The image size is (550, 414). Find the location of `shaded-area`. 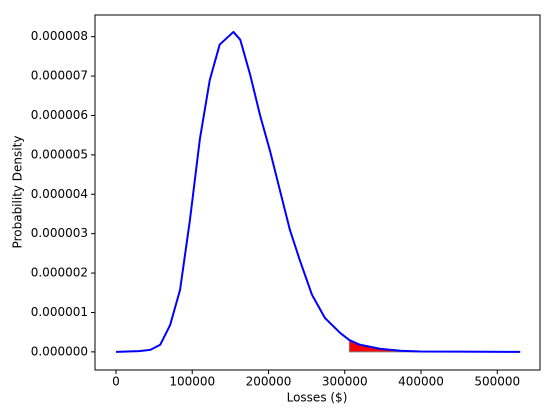

shaded-area is located at coordinates (434, 346).